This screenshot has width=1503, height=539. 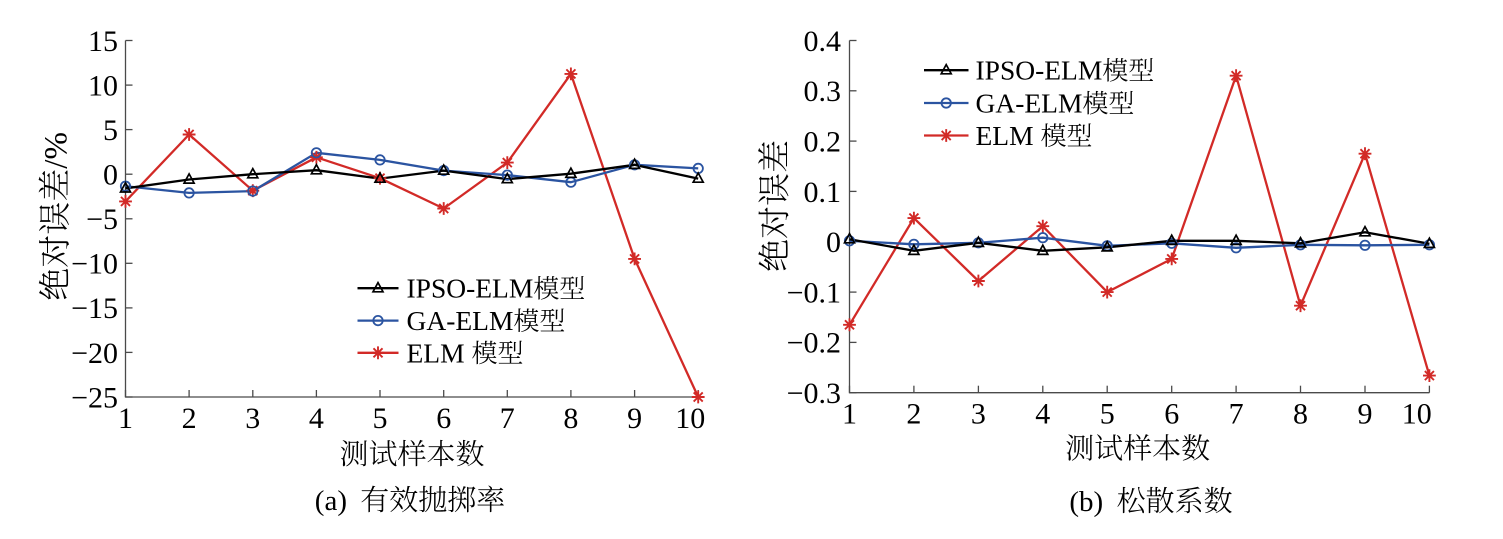 I want to click on svg-text: −15, so click(x=94, y=308).